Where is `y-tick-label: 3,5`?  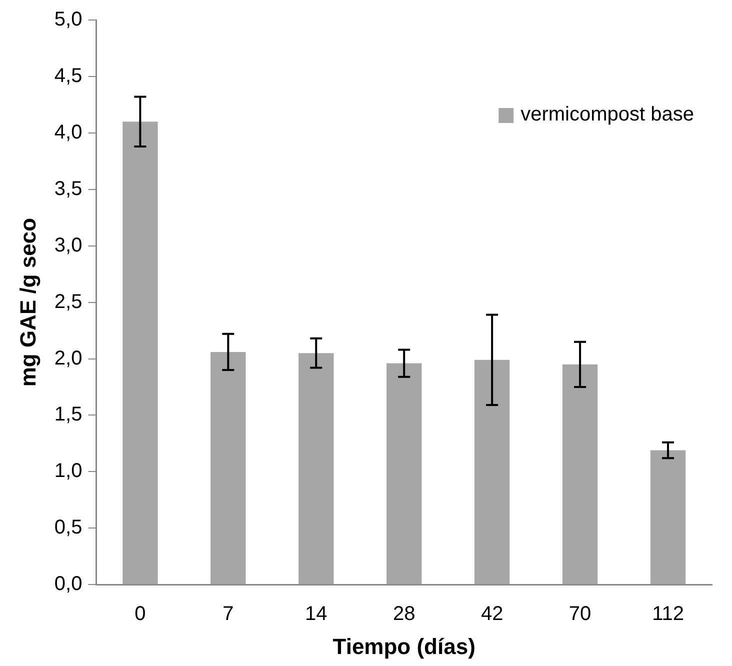
y-tick-label: 3,5 is located at coordinates (68, 189).